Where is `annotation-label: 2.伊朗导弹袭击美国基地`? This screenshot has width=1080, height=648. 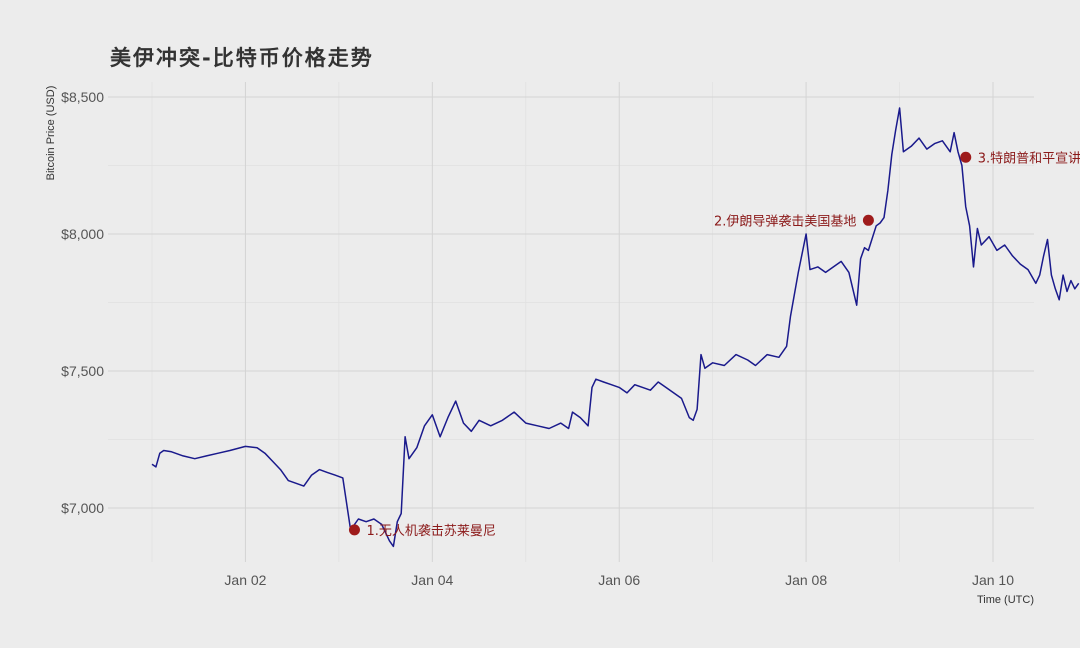 annotation-label: 2.伊朗导弹袭击美国基地 is located at coordinates (785, 221).